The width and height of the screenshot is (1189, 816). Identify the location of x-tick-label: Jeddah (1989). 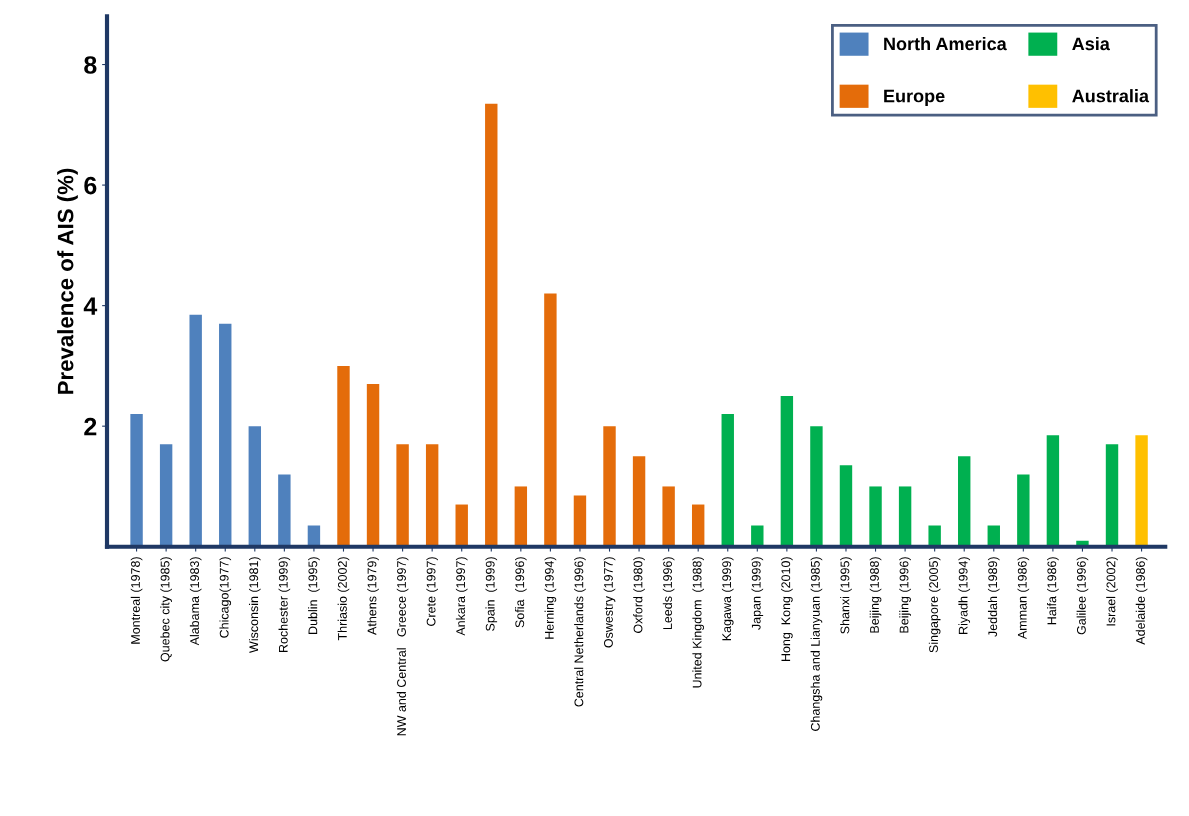
(993, 597).